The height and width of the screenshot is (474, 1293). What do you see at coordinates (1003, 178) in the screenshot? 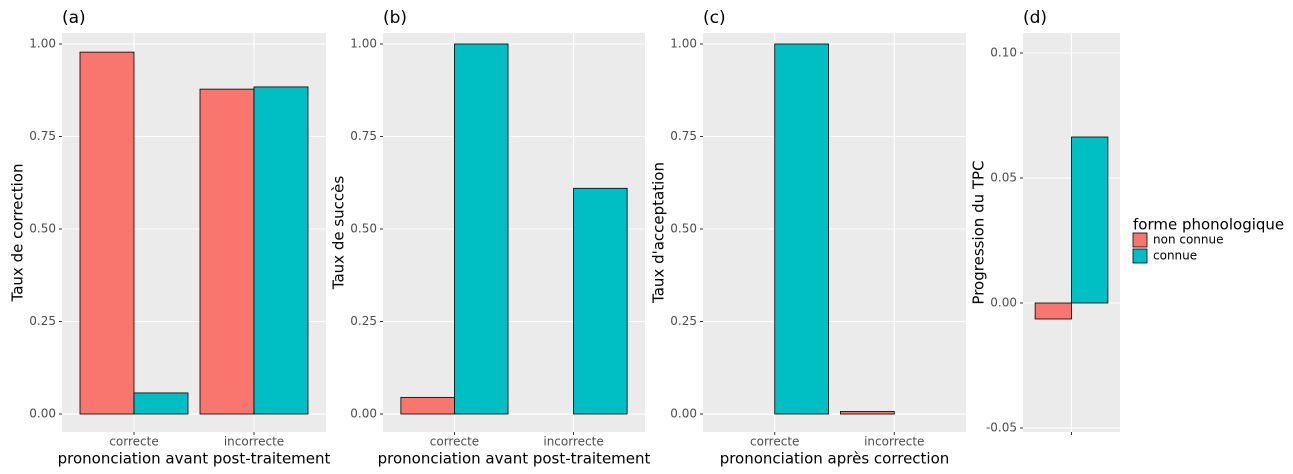
I see `y-tick-label: 0.05` at bounding box center [1003, 178].